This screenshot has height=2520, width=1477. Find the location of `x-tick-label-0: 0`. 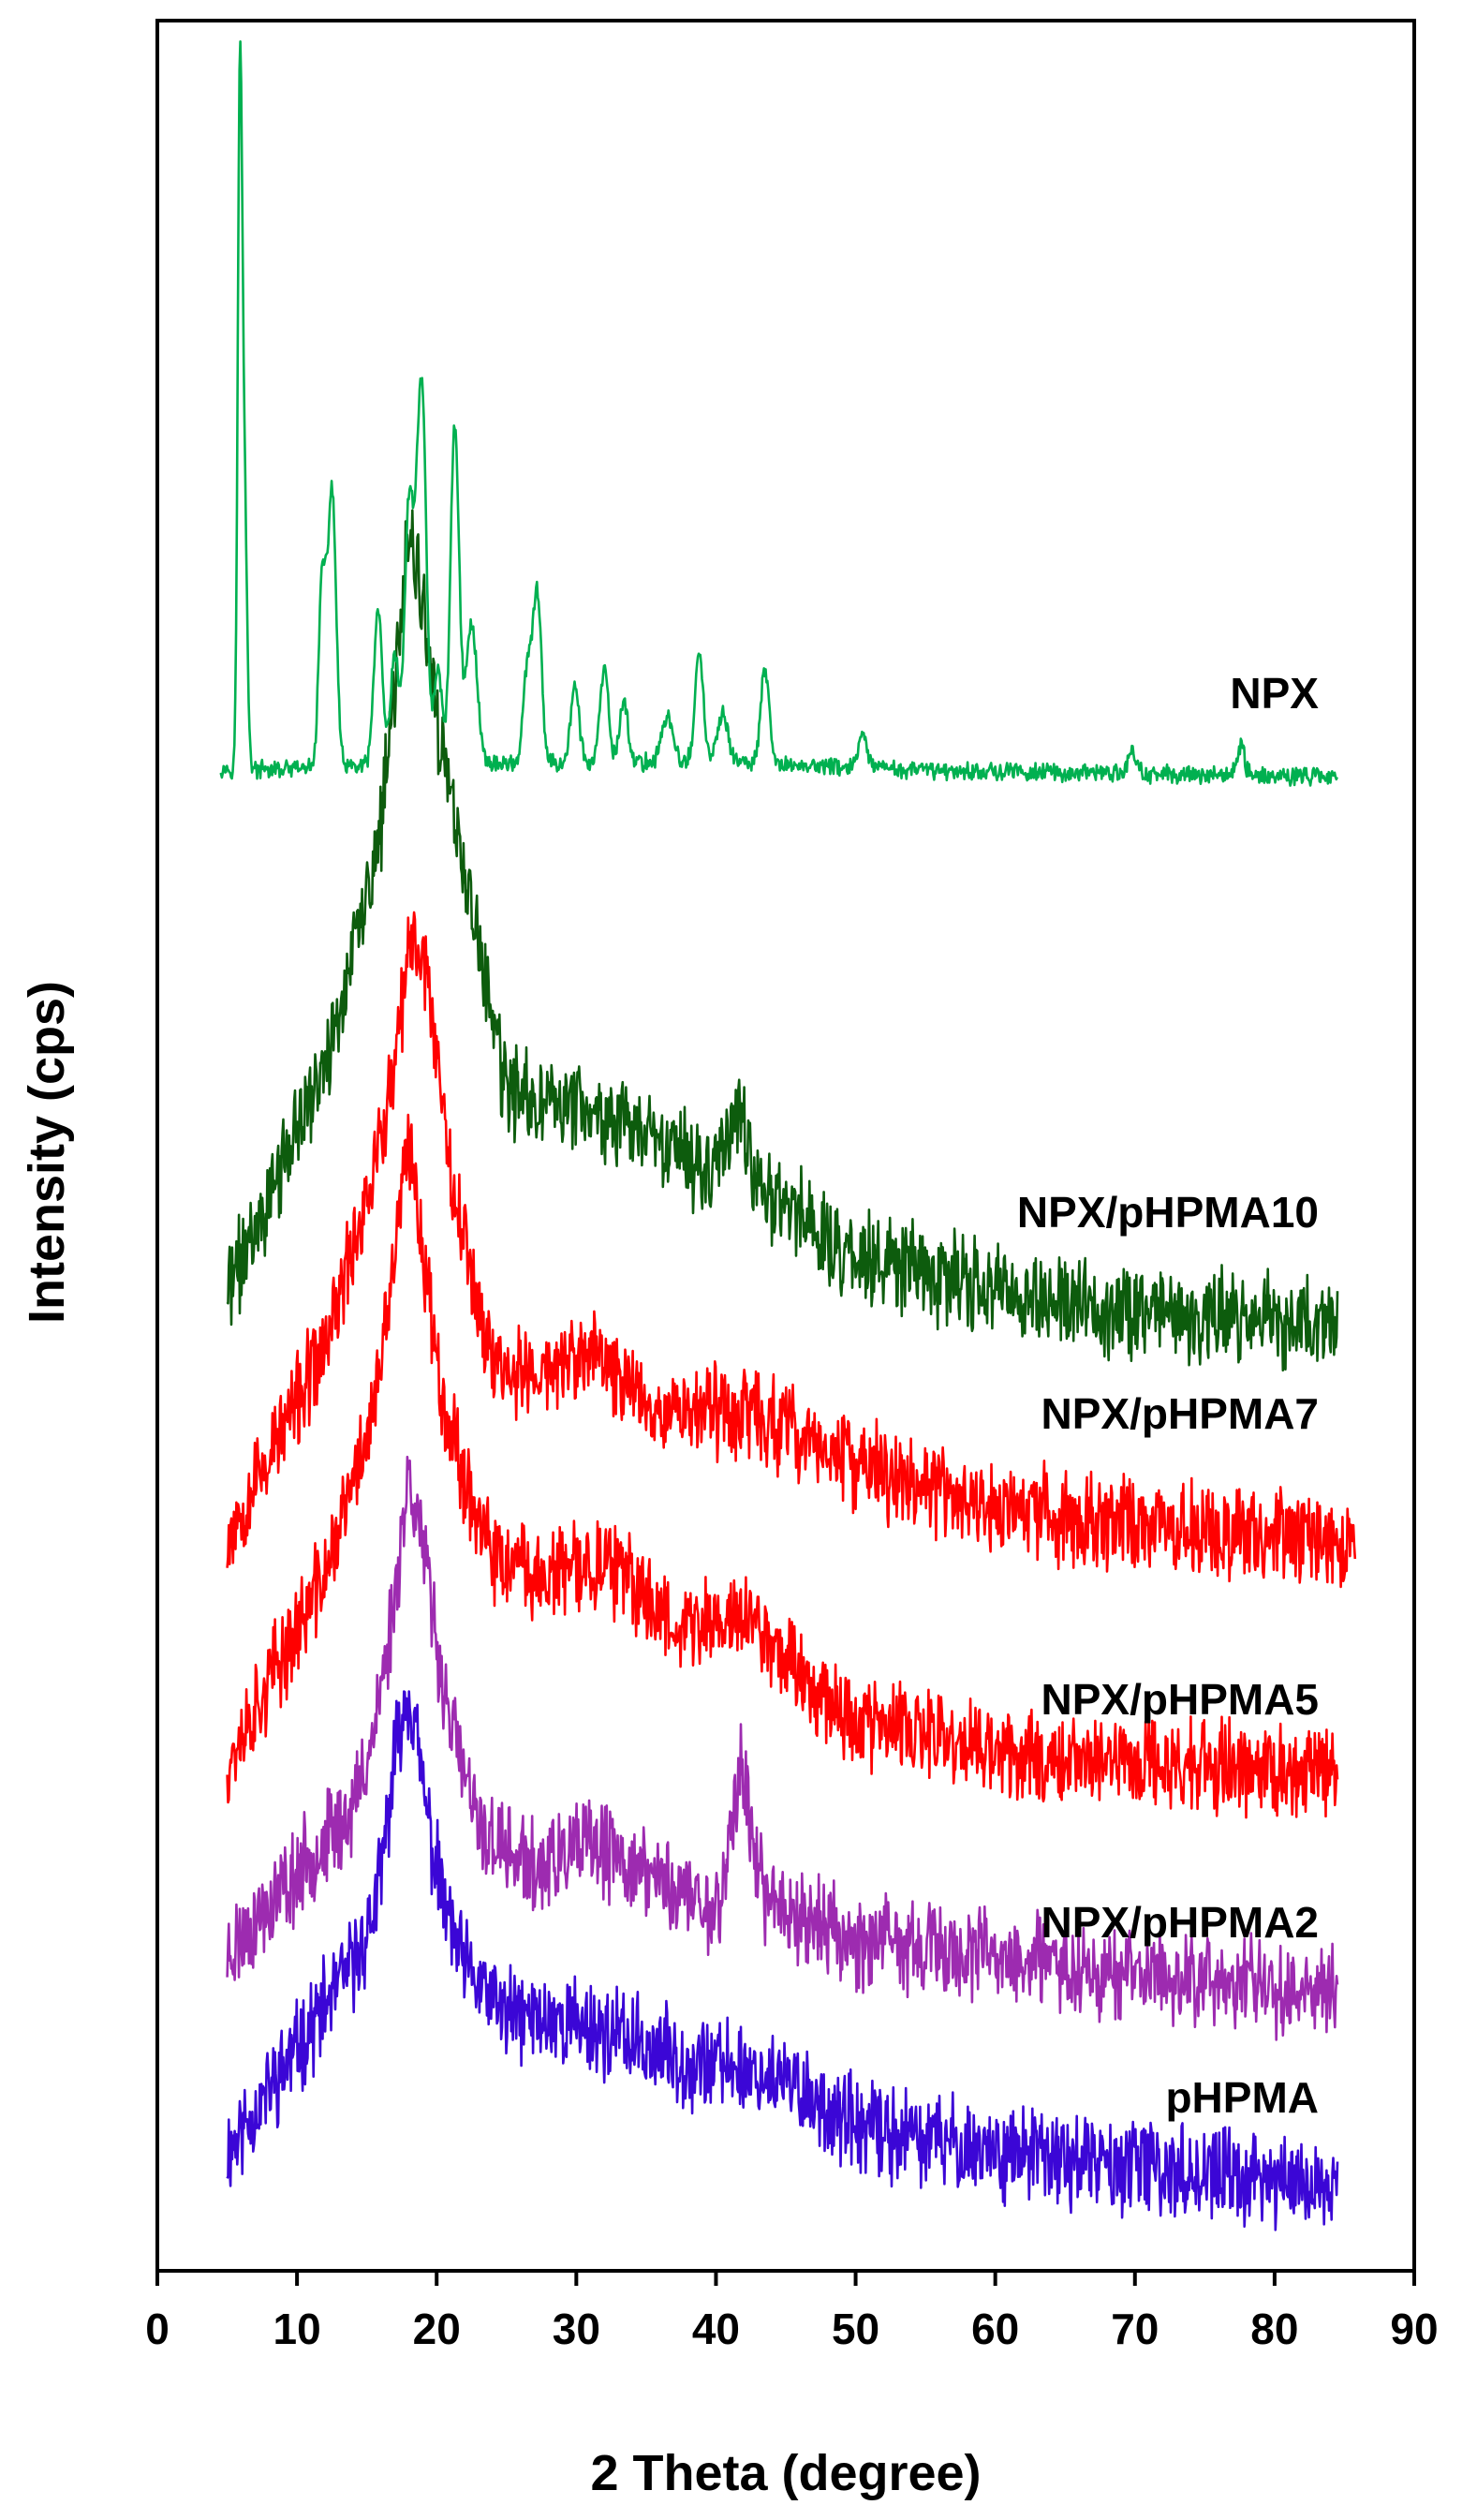

x-tick-label-0: 0 is located at coordinates (157, 2329).